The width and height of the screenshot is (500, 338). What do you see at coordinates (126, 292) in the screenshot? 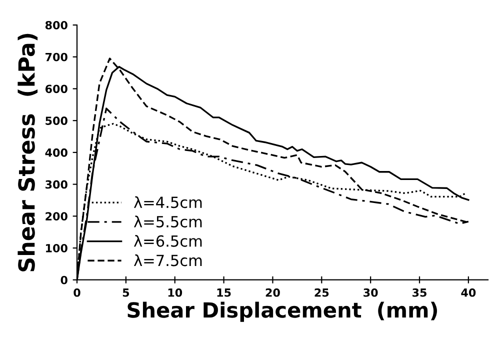
I see `x-tick-label: 5` at bounding box center [126, 292].